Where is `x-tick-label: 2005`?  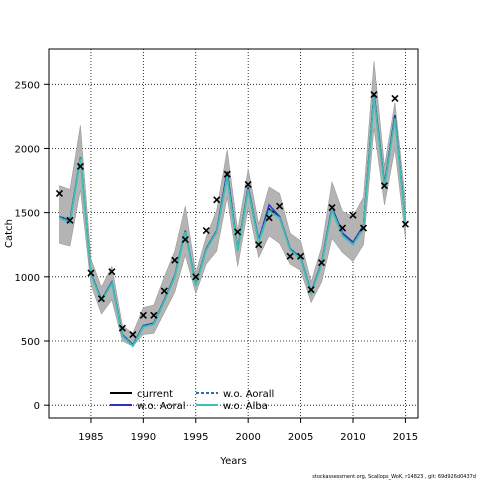
x-tick-label: 2005 is located at coordinates (300, 437).